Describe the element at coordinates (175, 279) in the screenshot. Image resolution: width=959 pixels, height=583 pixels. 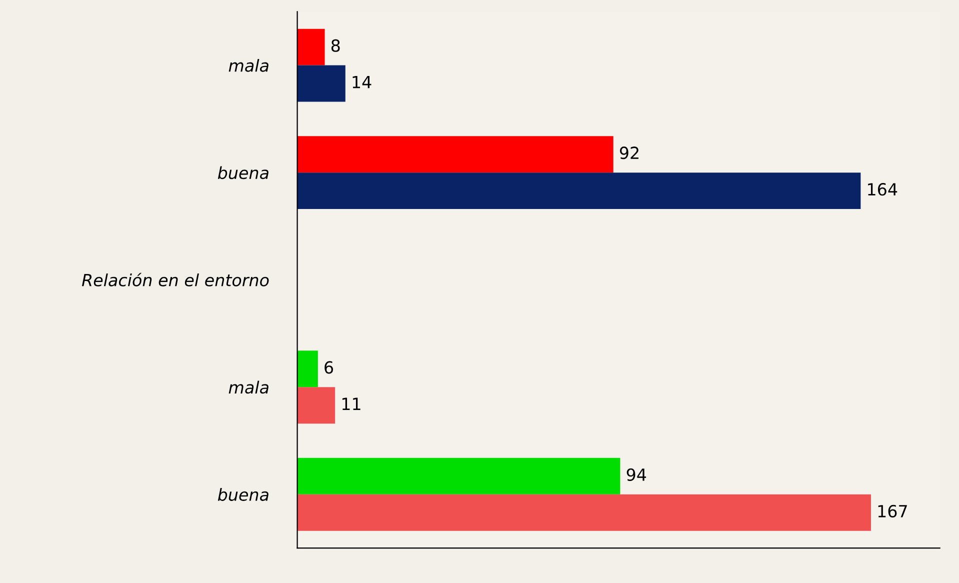
I see `y-tick-label: Relación en el entorno` at that location.